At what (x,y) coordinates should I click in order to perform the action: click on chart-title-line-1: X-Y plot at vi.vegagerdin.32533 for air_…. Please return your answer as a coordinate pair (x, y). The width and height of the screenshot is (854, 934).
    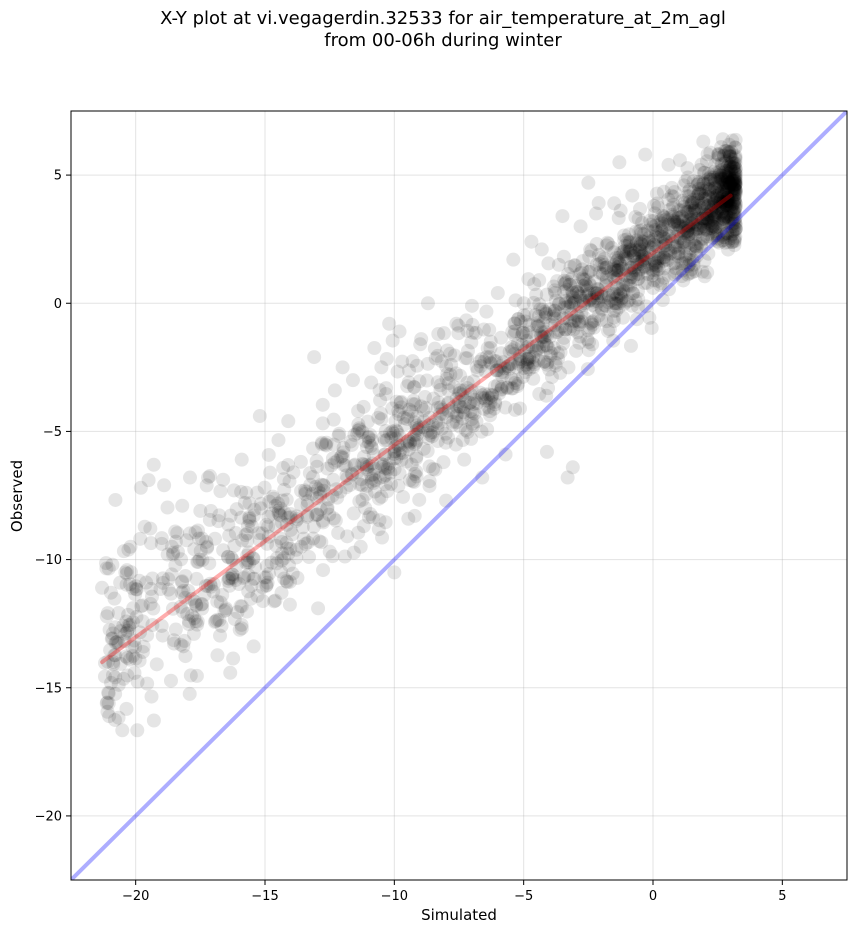
    Looking at the image, I should click on (443, 18).